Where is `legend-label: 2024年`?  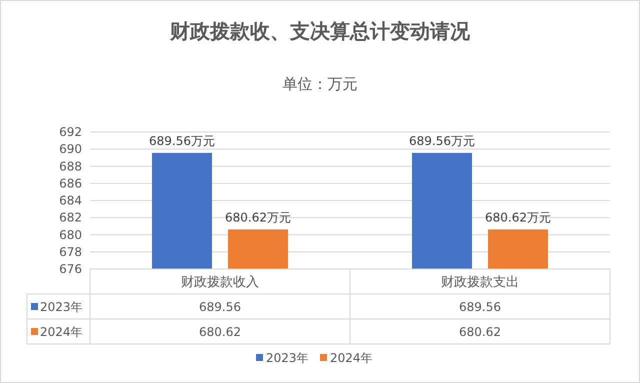 legend-label: 2024年 is located at coordinates (351, 358).